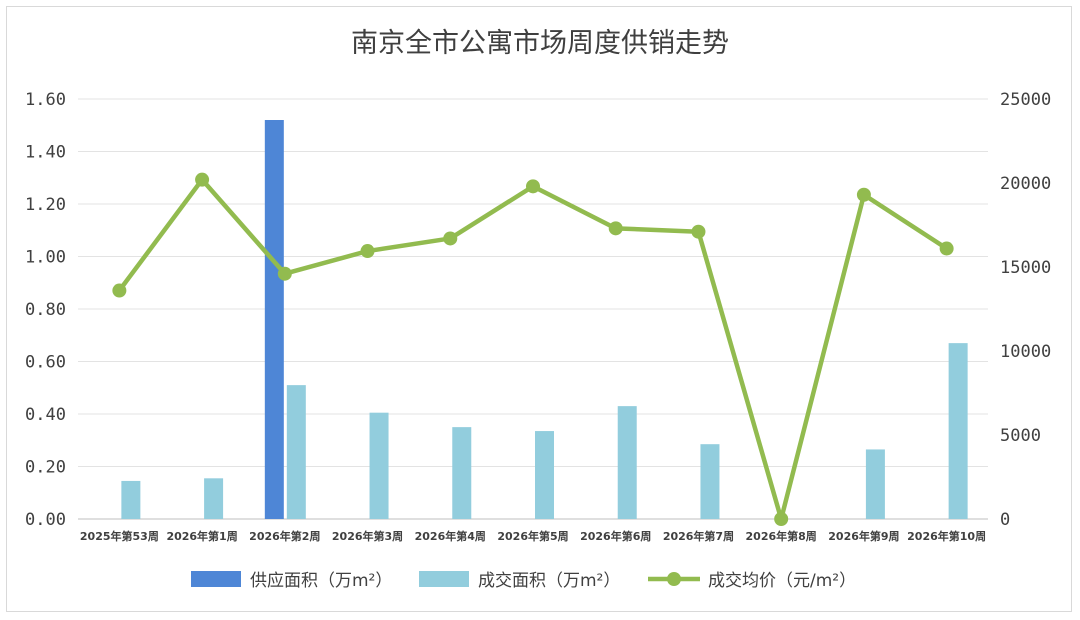 Image resolution: width=1080 pixels, height=620 pixels. Describe the element at coordinates (1020, 436) in the screenshot. I see `right-tick-label: 5000` at that location.